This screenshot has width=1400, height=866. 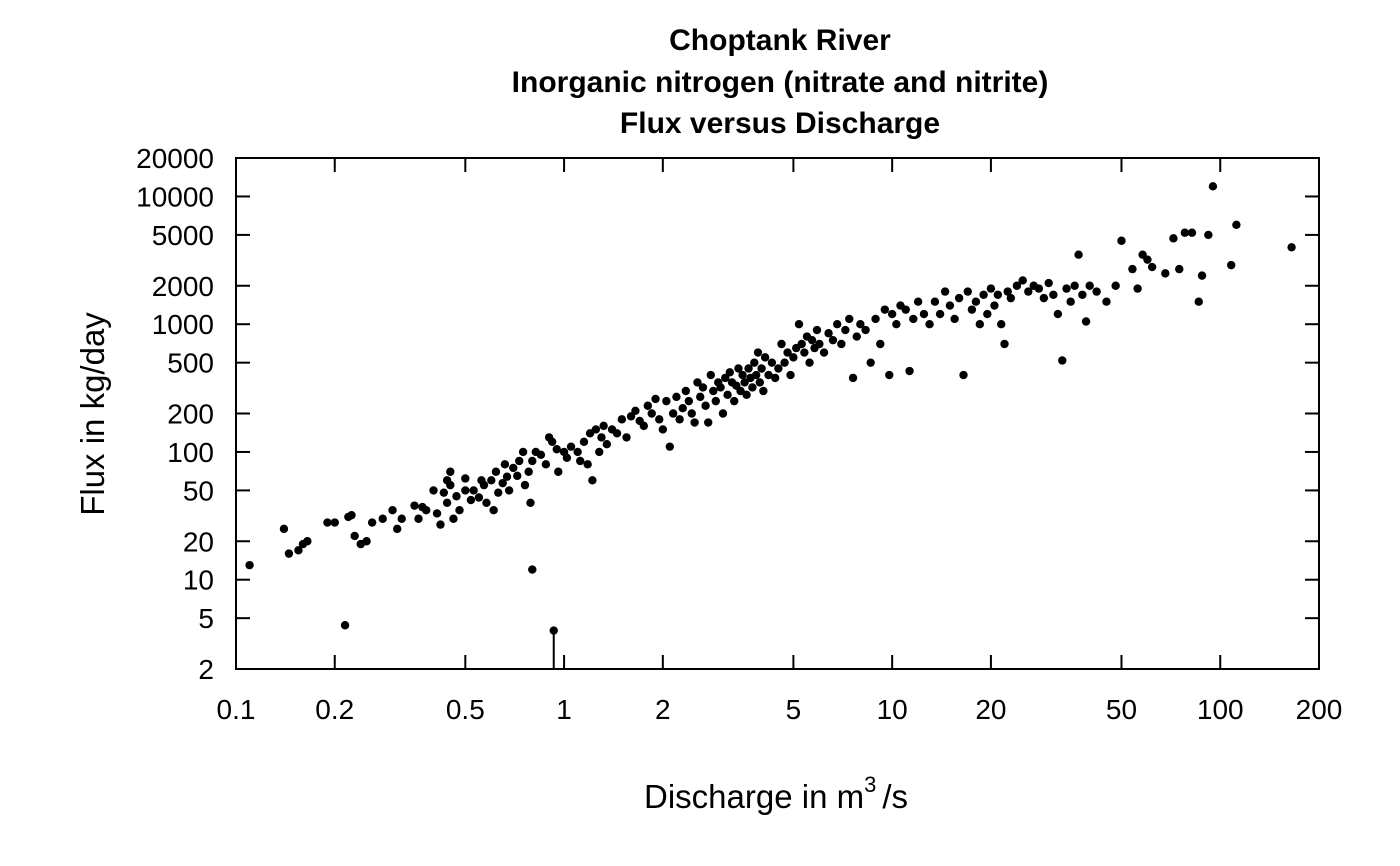 I want to click on x-tick-label: 200, so click(x=1319, y=709).